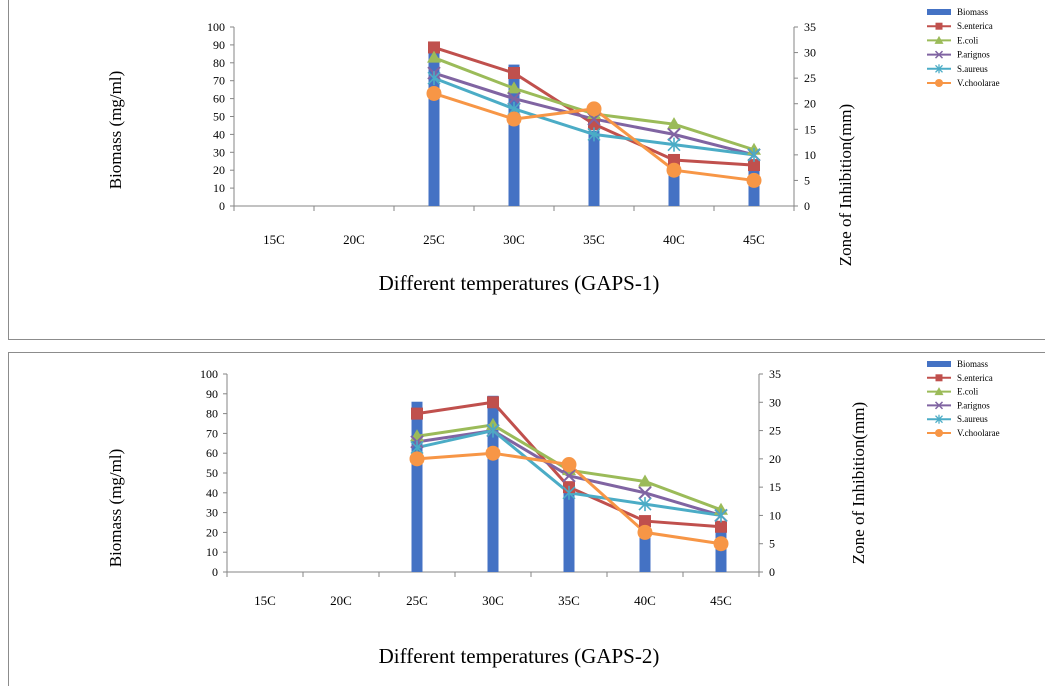 The width and height of the screenshot is (1045, 687). I want to click on x-tick-label: 40C, so click(674, 239).